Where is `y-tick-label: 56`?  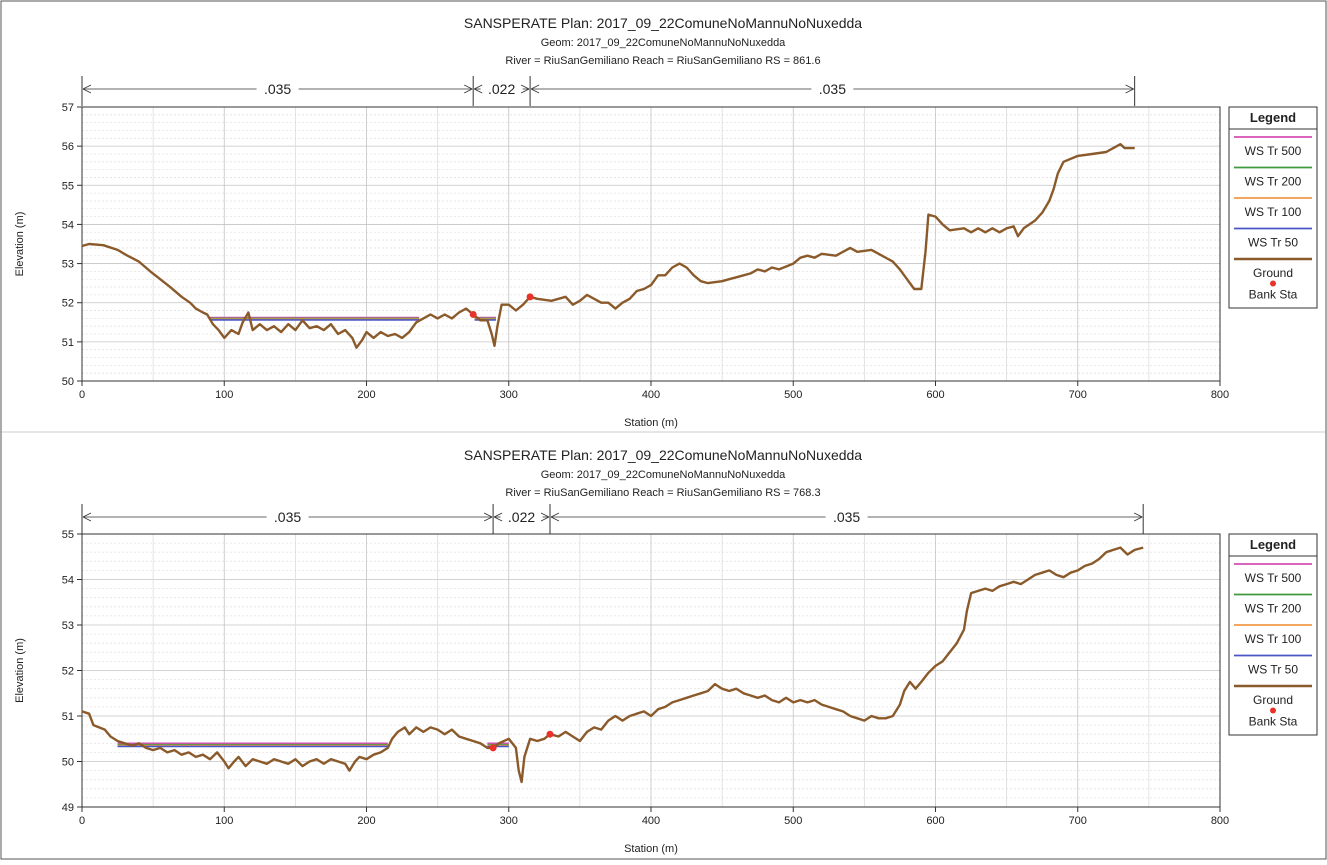
y-tick-label: 56 is located at coordinates (68, 147).